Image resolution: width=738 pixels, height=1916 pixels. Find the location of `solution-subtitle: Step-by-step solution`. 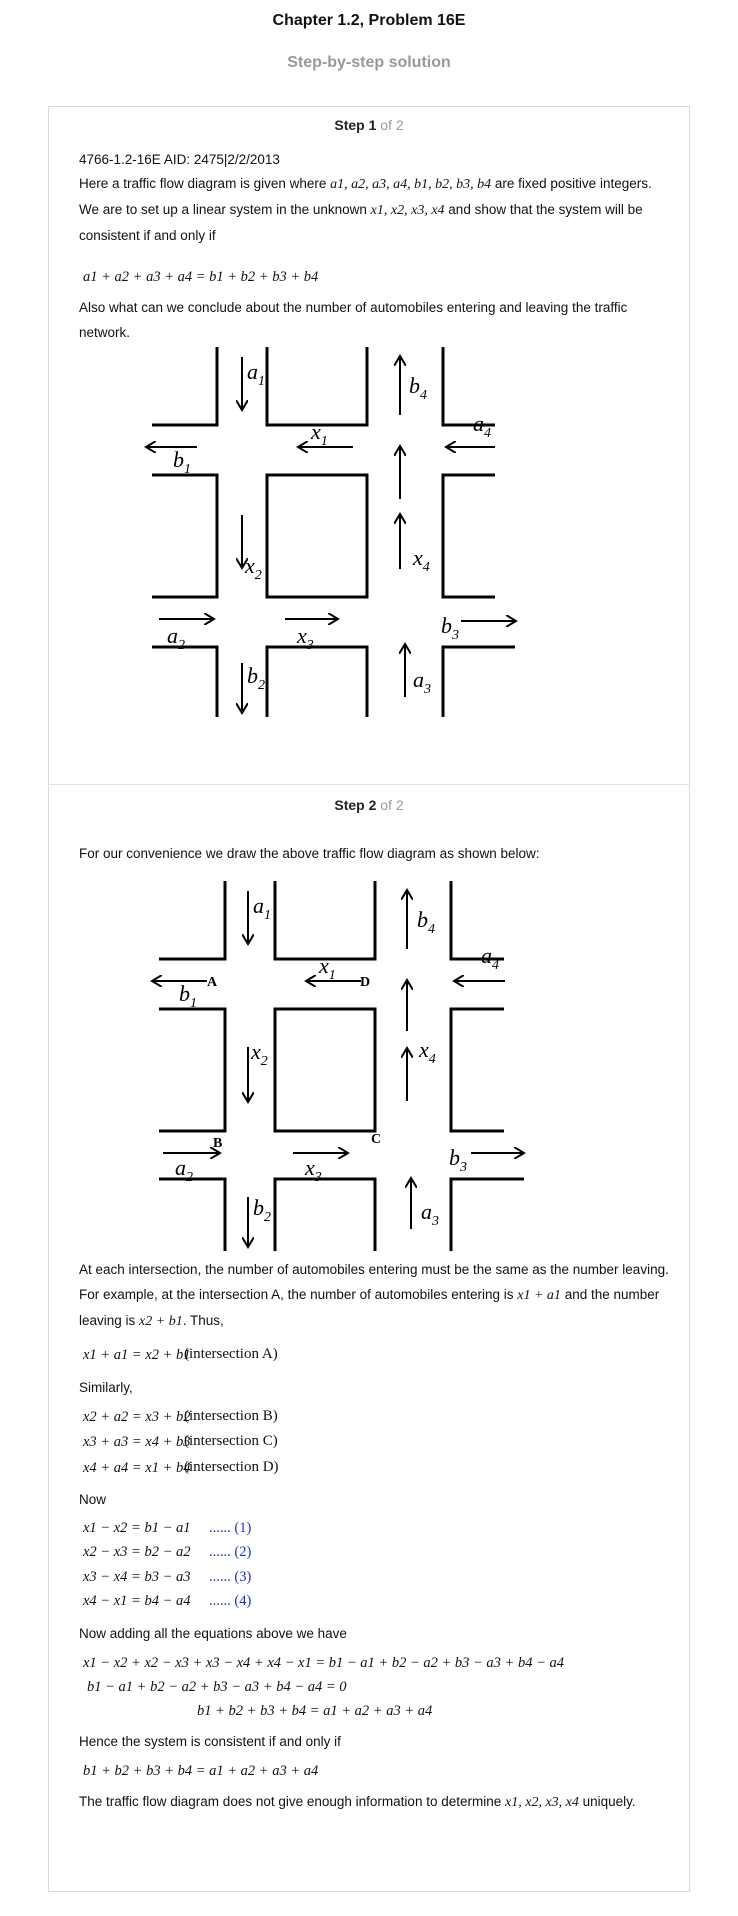

solution-subtitle: Step-by-step solution is located at coordinates (369, 62).